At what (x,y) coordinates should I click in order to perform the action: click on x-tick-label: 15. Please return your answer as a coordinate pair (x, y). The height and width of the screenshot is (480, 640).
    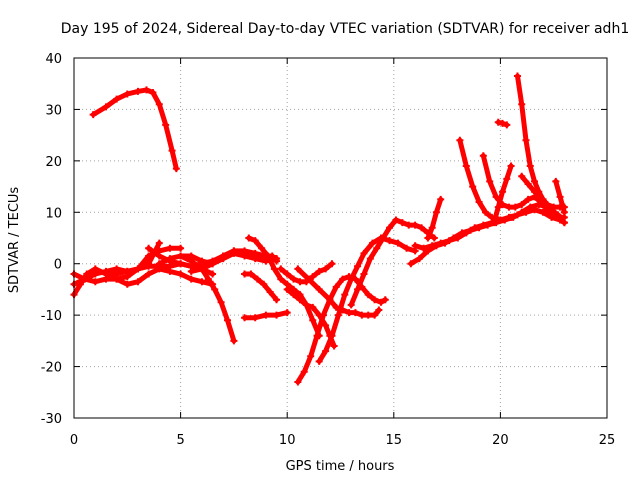
    Looking at the image, I should click on (394, 440).